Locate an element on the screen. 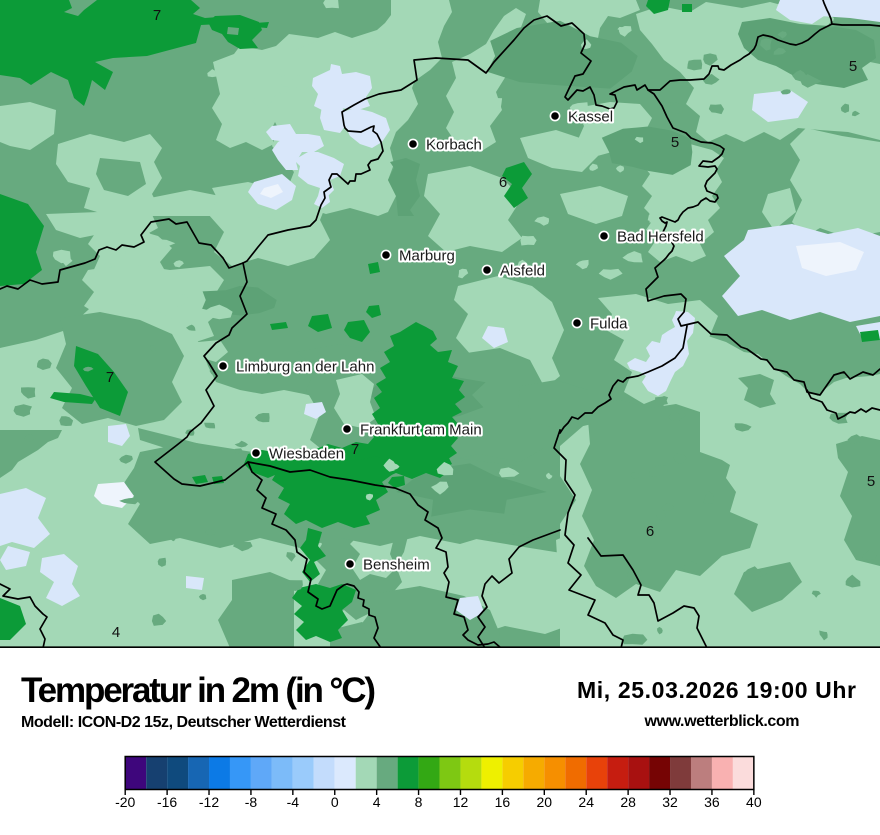 The height and width of the screenshot is (835, 880). svg-text: Limburg an der Lahn is located at coordinates (305, 367).